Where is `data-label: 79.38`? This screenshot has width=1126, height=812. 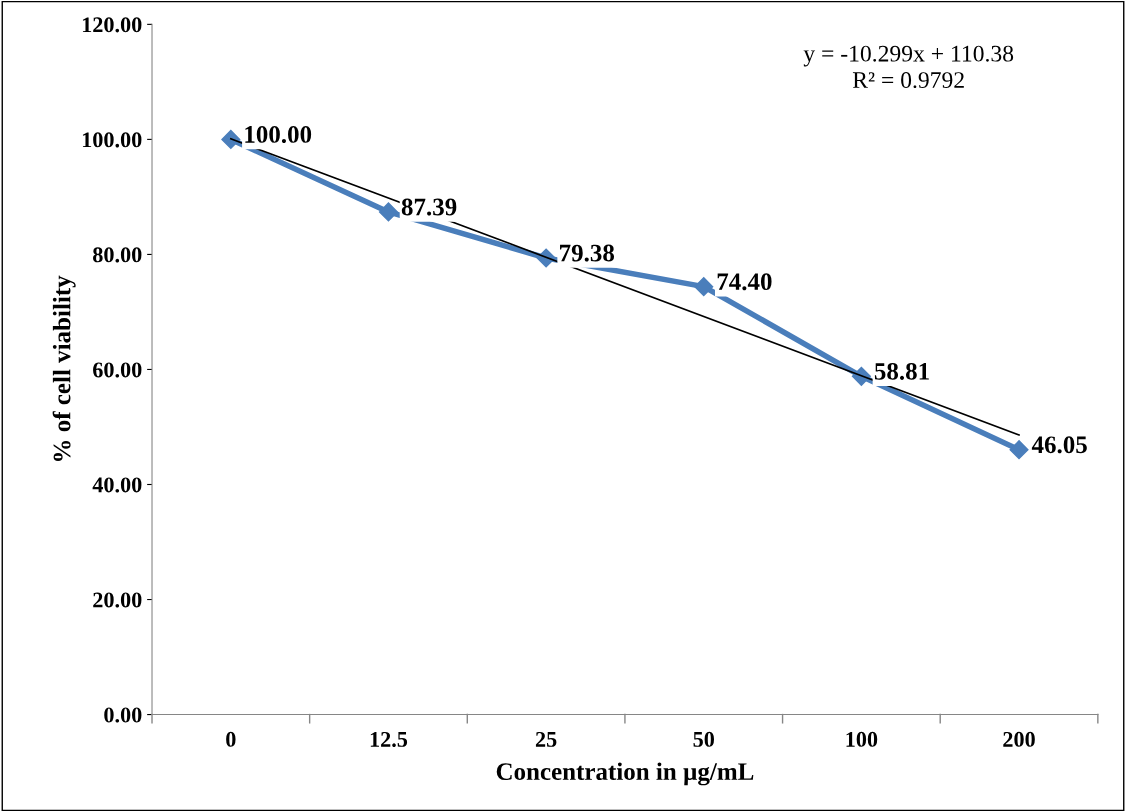 data-label: 79.38 is located at coordinates (587, 253).